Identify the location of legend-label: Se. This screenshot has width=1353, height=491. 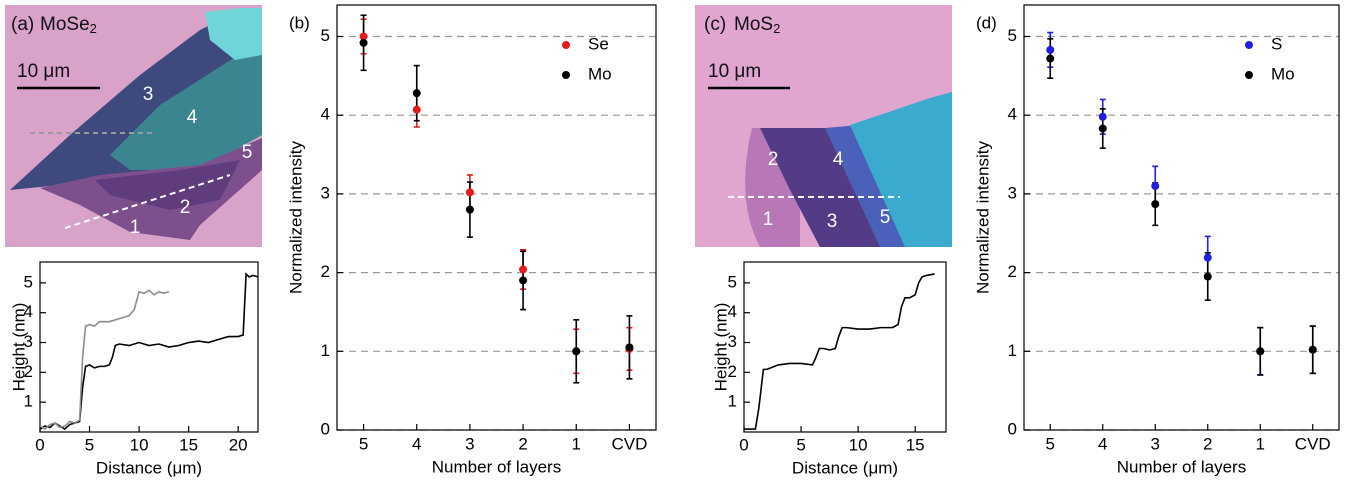
(598, 43).